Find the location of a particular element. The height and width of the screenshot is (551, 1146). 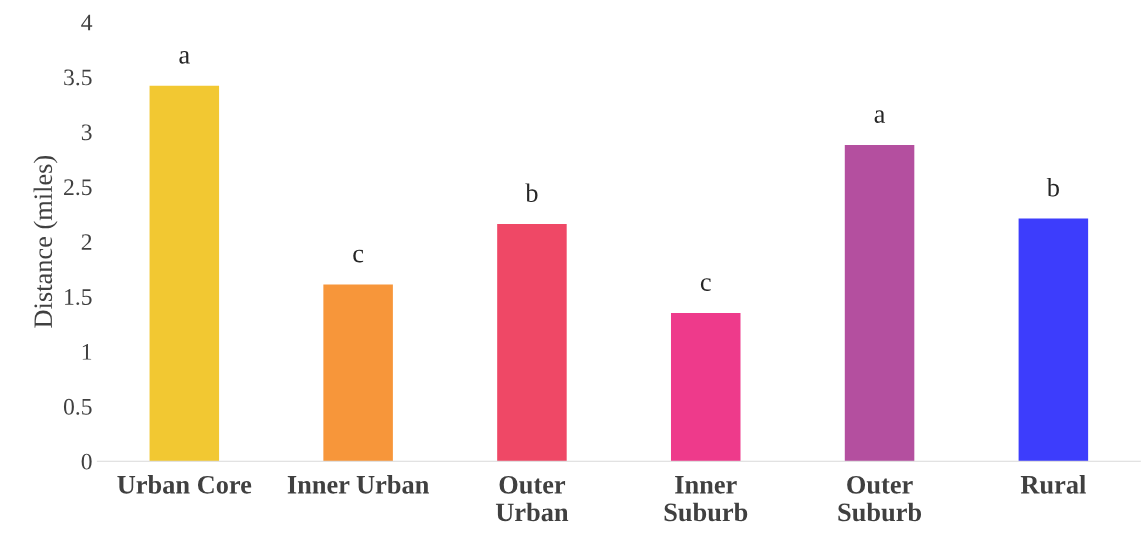

y-tick-label: 2 is located at coordinates (86, 242).